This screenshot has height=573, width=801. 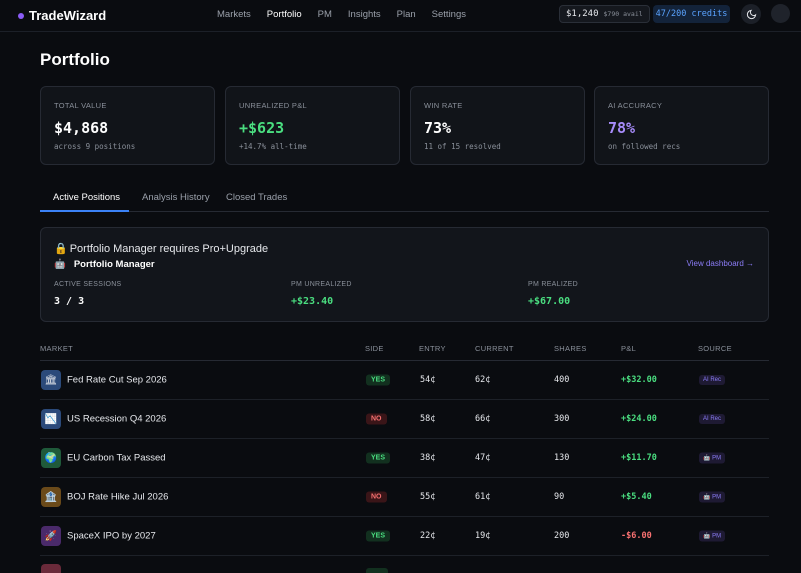 What do you see at coordinates (324, 14) in the screenshot?
I see `nav-link-pm: PM` at bounding box center [324, 14].